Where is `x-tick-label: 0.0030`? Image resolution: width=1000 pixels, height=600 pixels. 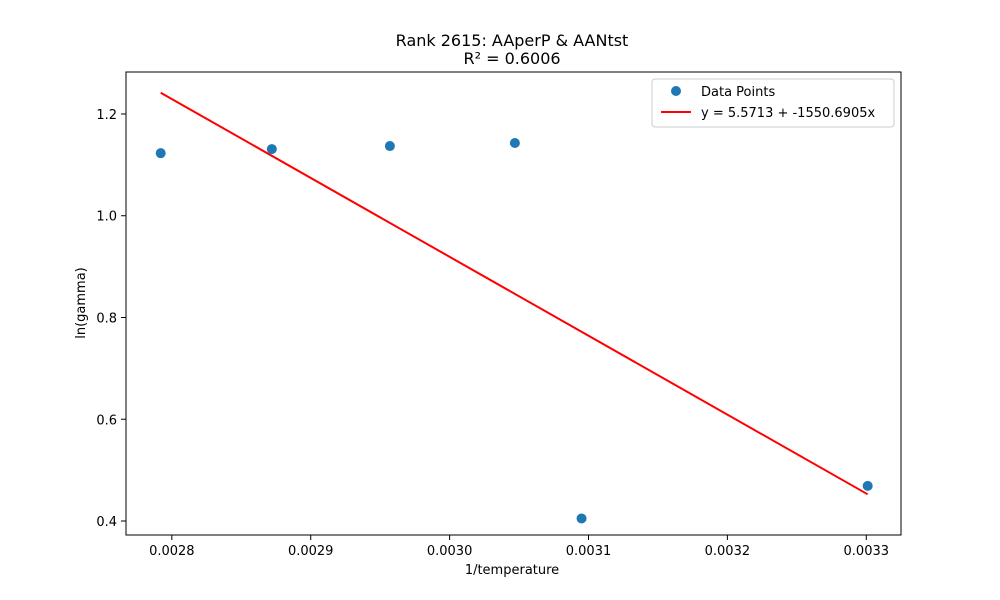
x-tick-label: 0.0030 is located at coordinates (450, 551).